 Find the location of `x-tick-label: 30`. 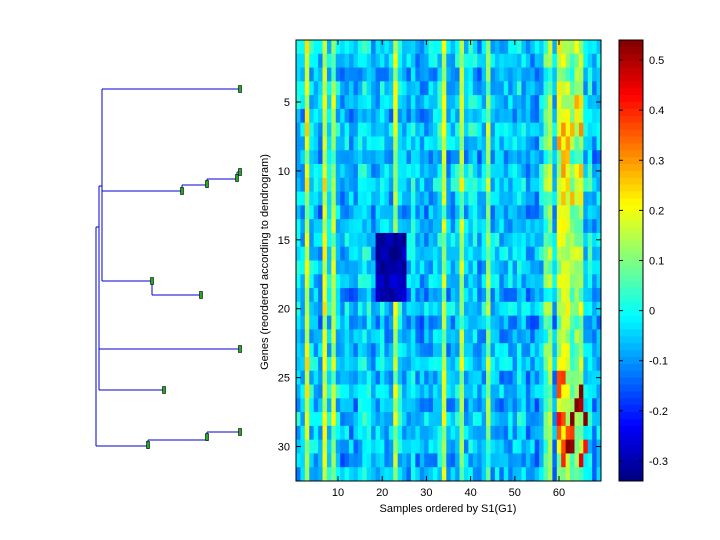

x-tick-label: 30 is located at coordinates (426, 493).